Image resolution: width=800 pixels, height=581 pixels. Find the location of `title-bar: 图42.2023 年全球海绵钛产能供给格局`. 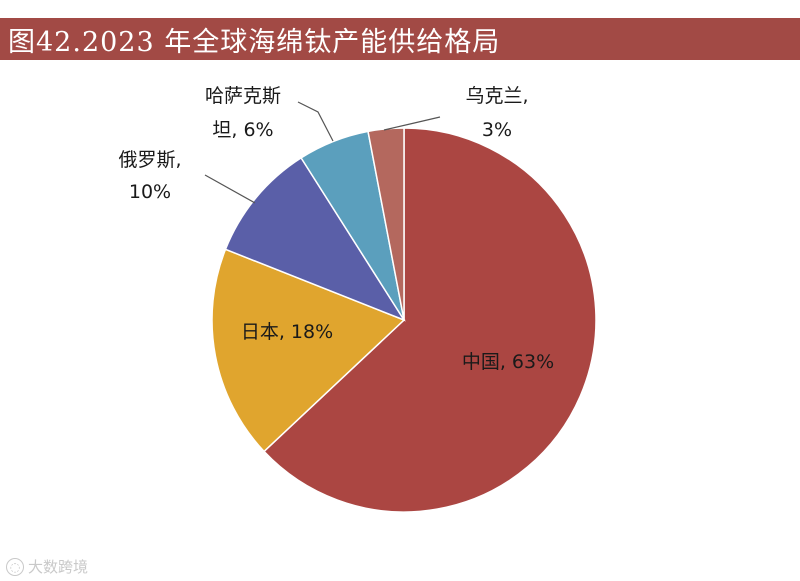

title-bar: 图42.2023 年全球海绵钛产能供给格局 is located at coordinates (400, 39).